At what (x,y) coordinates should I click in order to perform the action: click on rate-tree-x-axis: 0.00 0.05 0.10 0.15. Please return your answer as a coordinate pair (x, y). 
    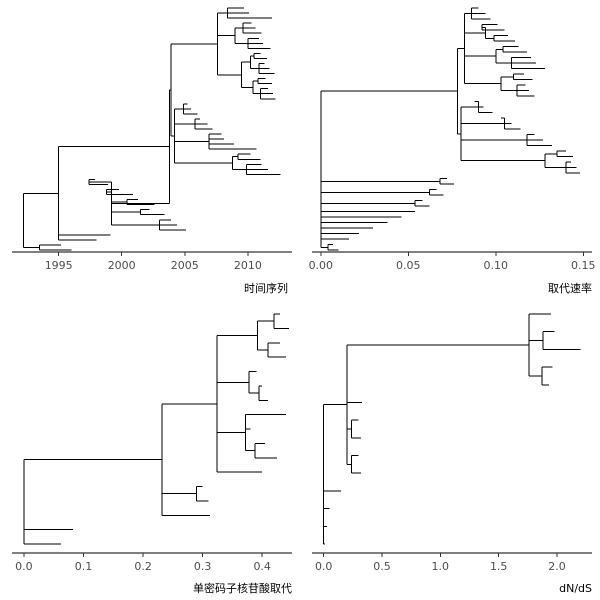
    Looking at the image, I should click on (452, 261).